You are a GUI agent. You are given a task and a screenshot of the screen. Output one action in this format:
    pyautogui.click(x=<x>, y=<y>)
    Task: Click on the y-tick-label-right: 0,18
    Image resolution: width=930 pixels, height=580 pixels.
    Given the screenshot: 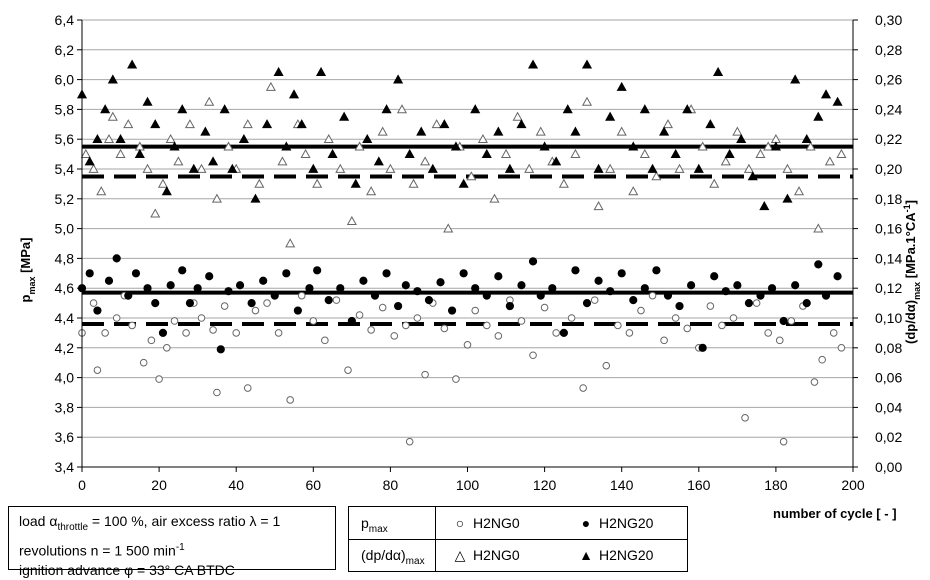 What is the action you would take?
    pyautogui.click(x=888, y=199)
    